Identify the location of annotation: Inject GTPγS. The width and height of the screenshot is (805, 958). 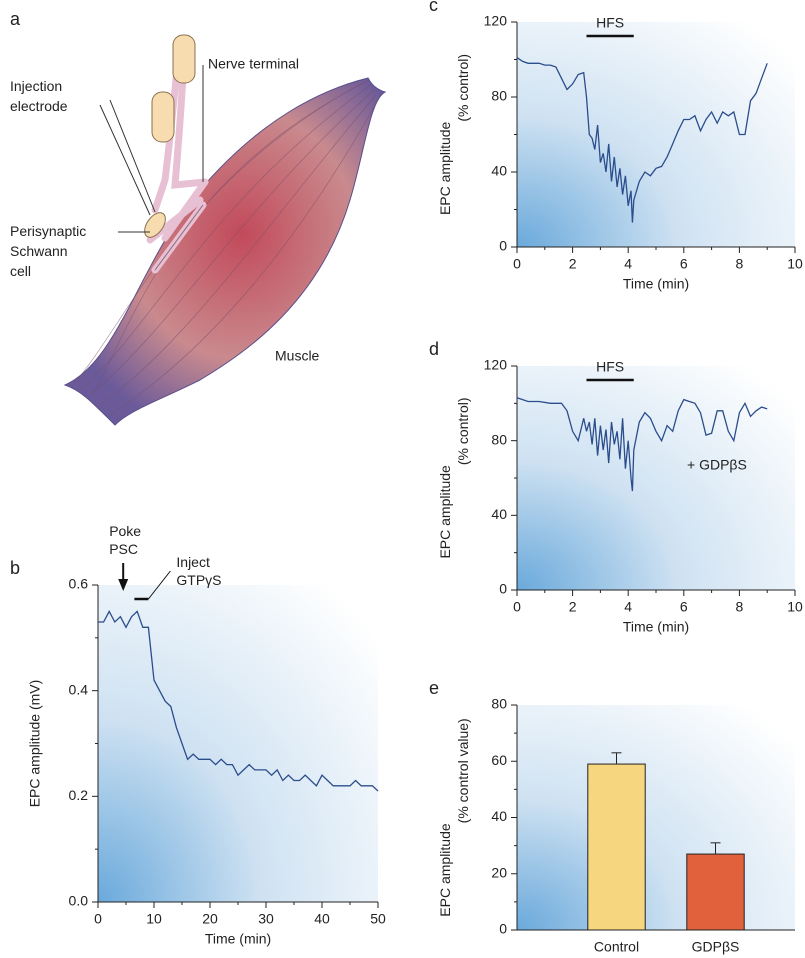
(198, 571).